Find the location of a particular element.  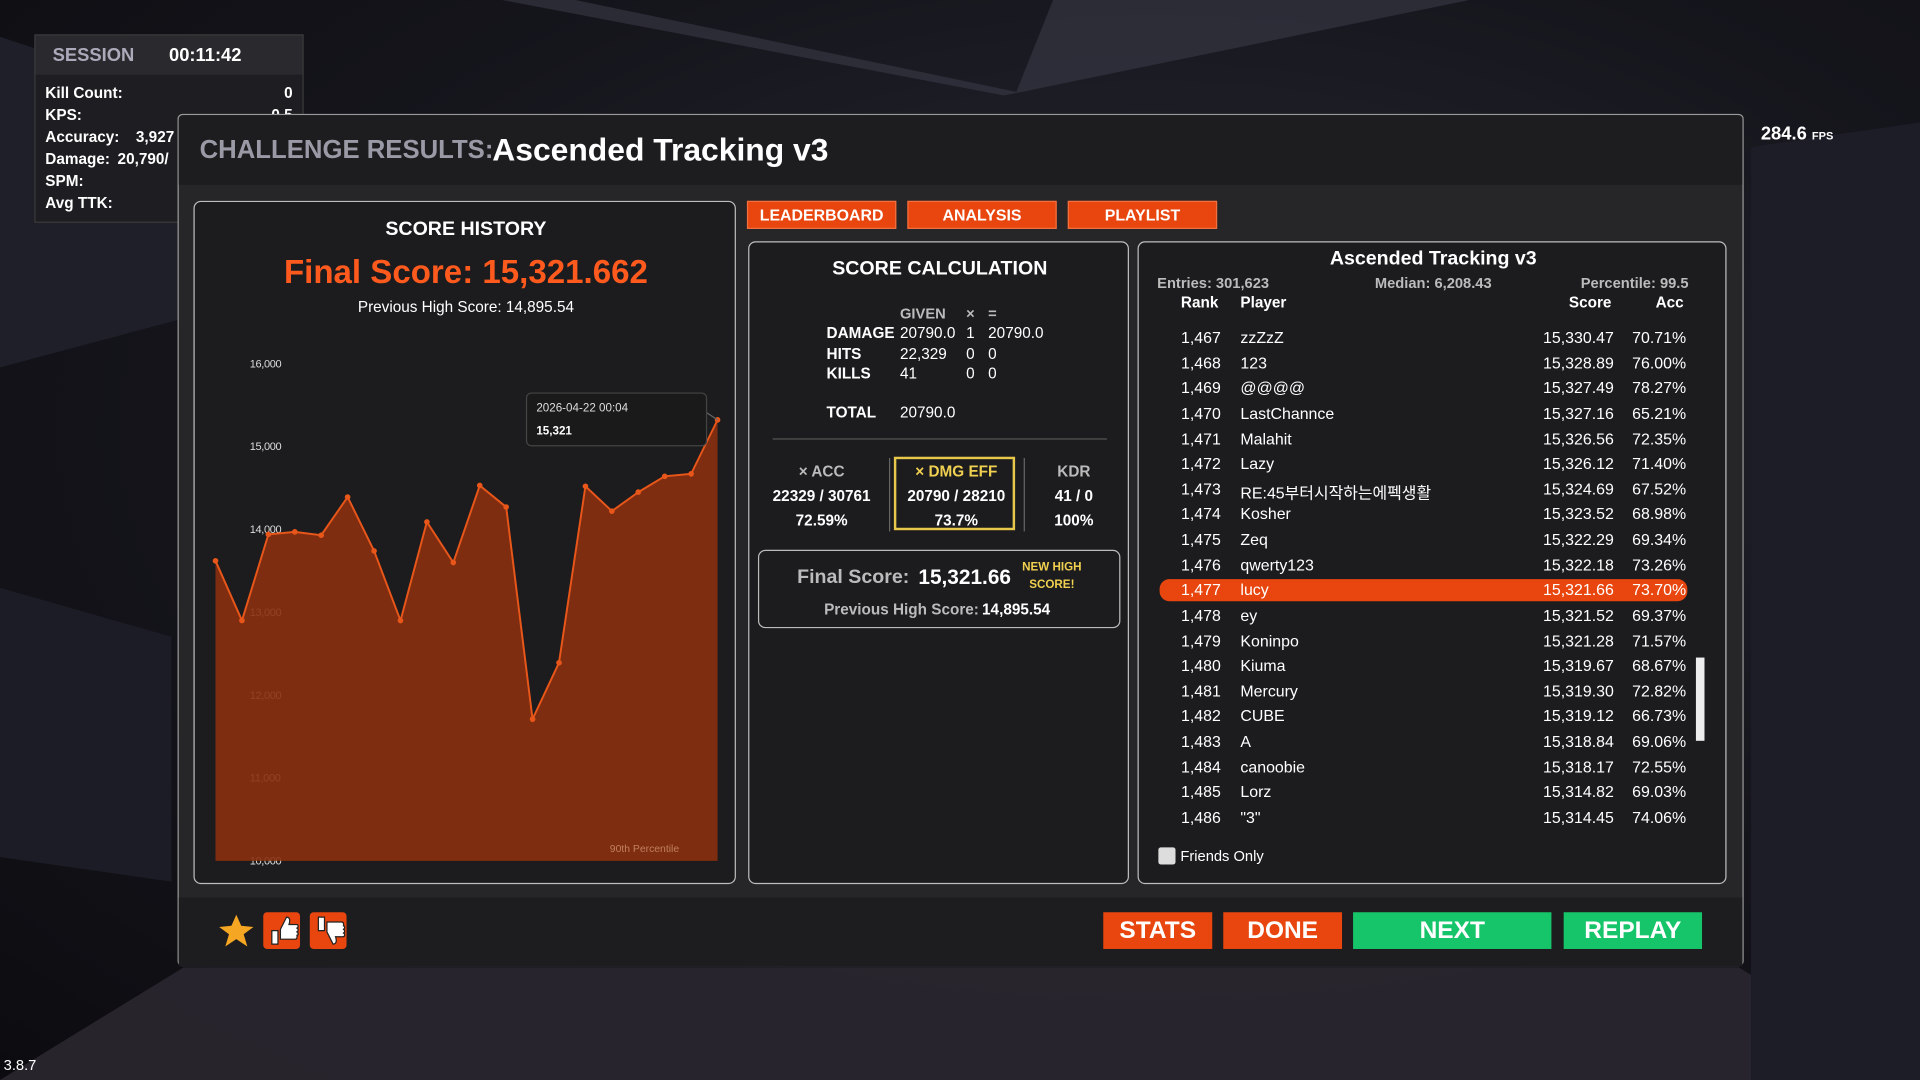

action-button: STATS is located at coordinates (1158, 930).